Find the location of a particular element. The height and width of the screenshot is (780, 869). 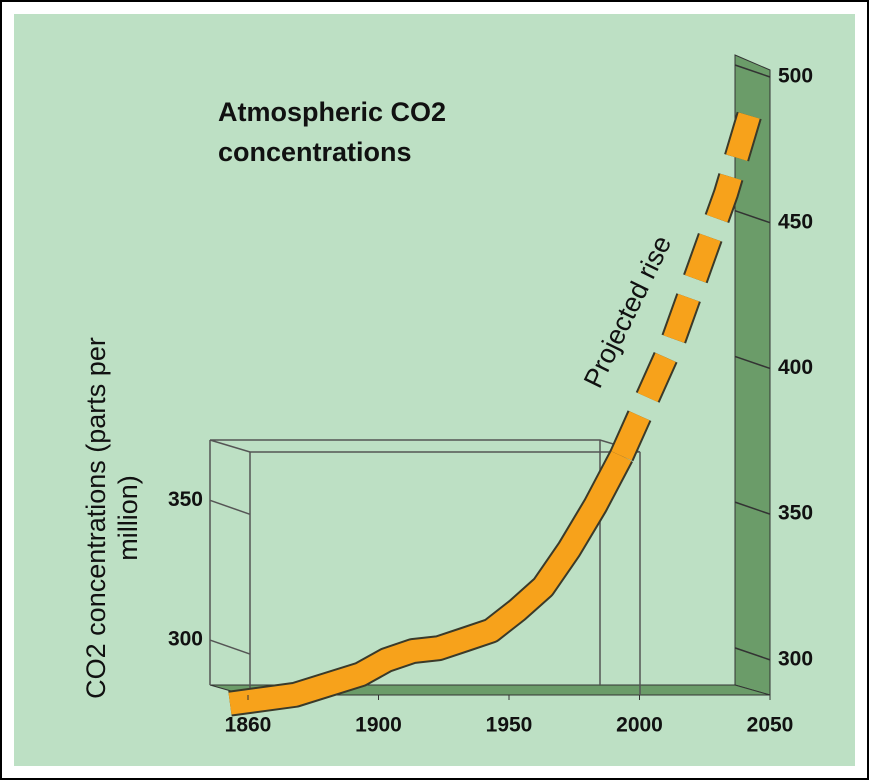

y2-tick-label: 300 is located at coordinates (185, 639).